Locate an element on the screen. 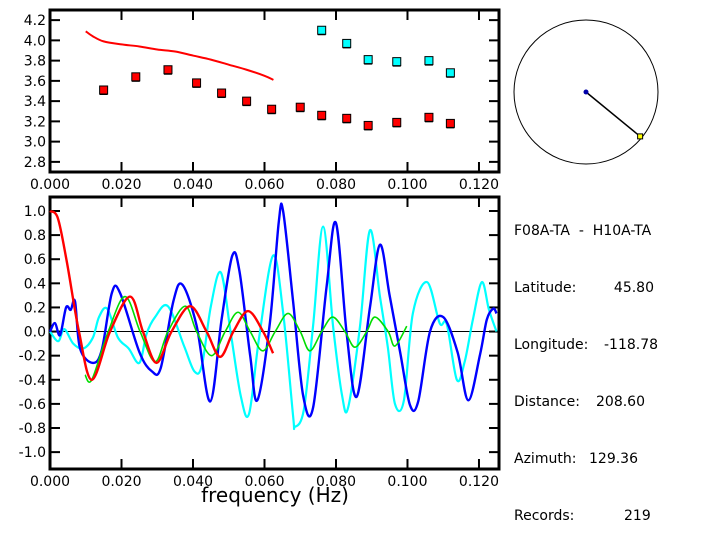 The height and width of the screenshot is (545, 702). station-marker-target is located at coordinates (640, 136).